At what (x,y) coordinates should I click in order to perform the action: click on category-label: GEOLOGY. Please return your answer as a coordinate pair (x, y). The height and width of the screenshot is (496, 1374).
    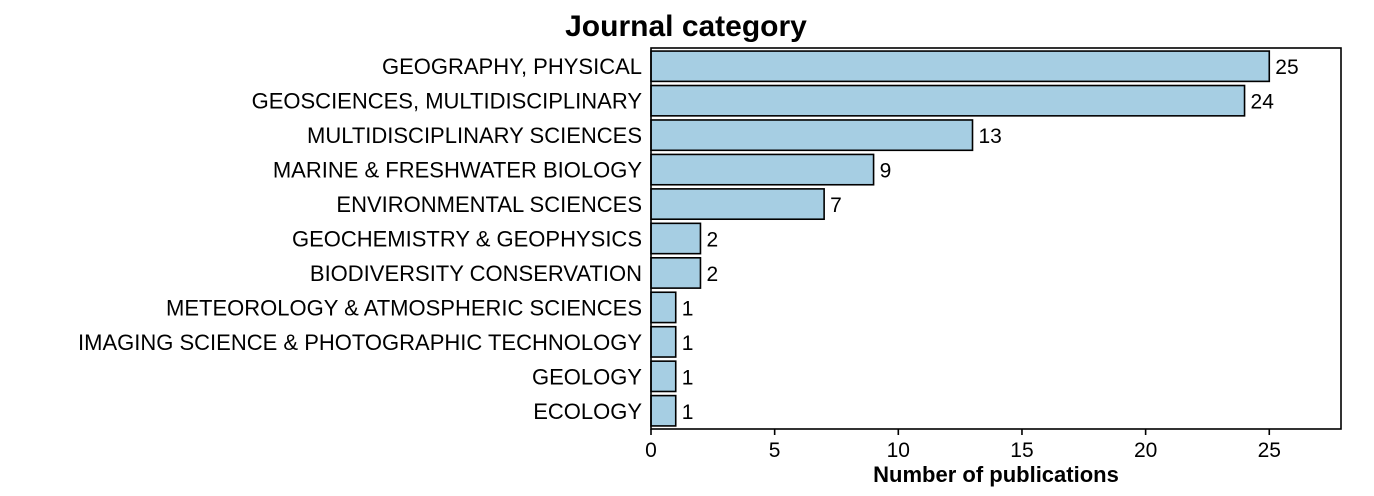
    Looking at the image, I should click on (587, 376).